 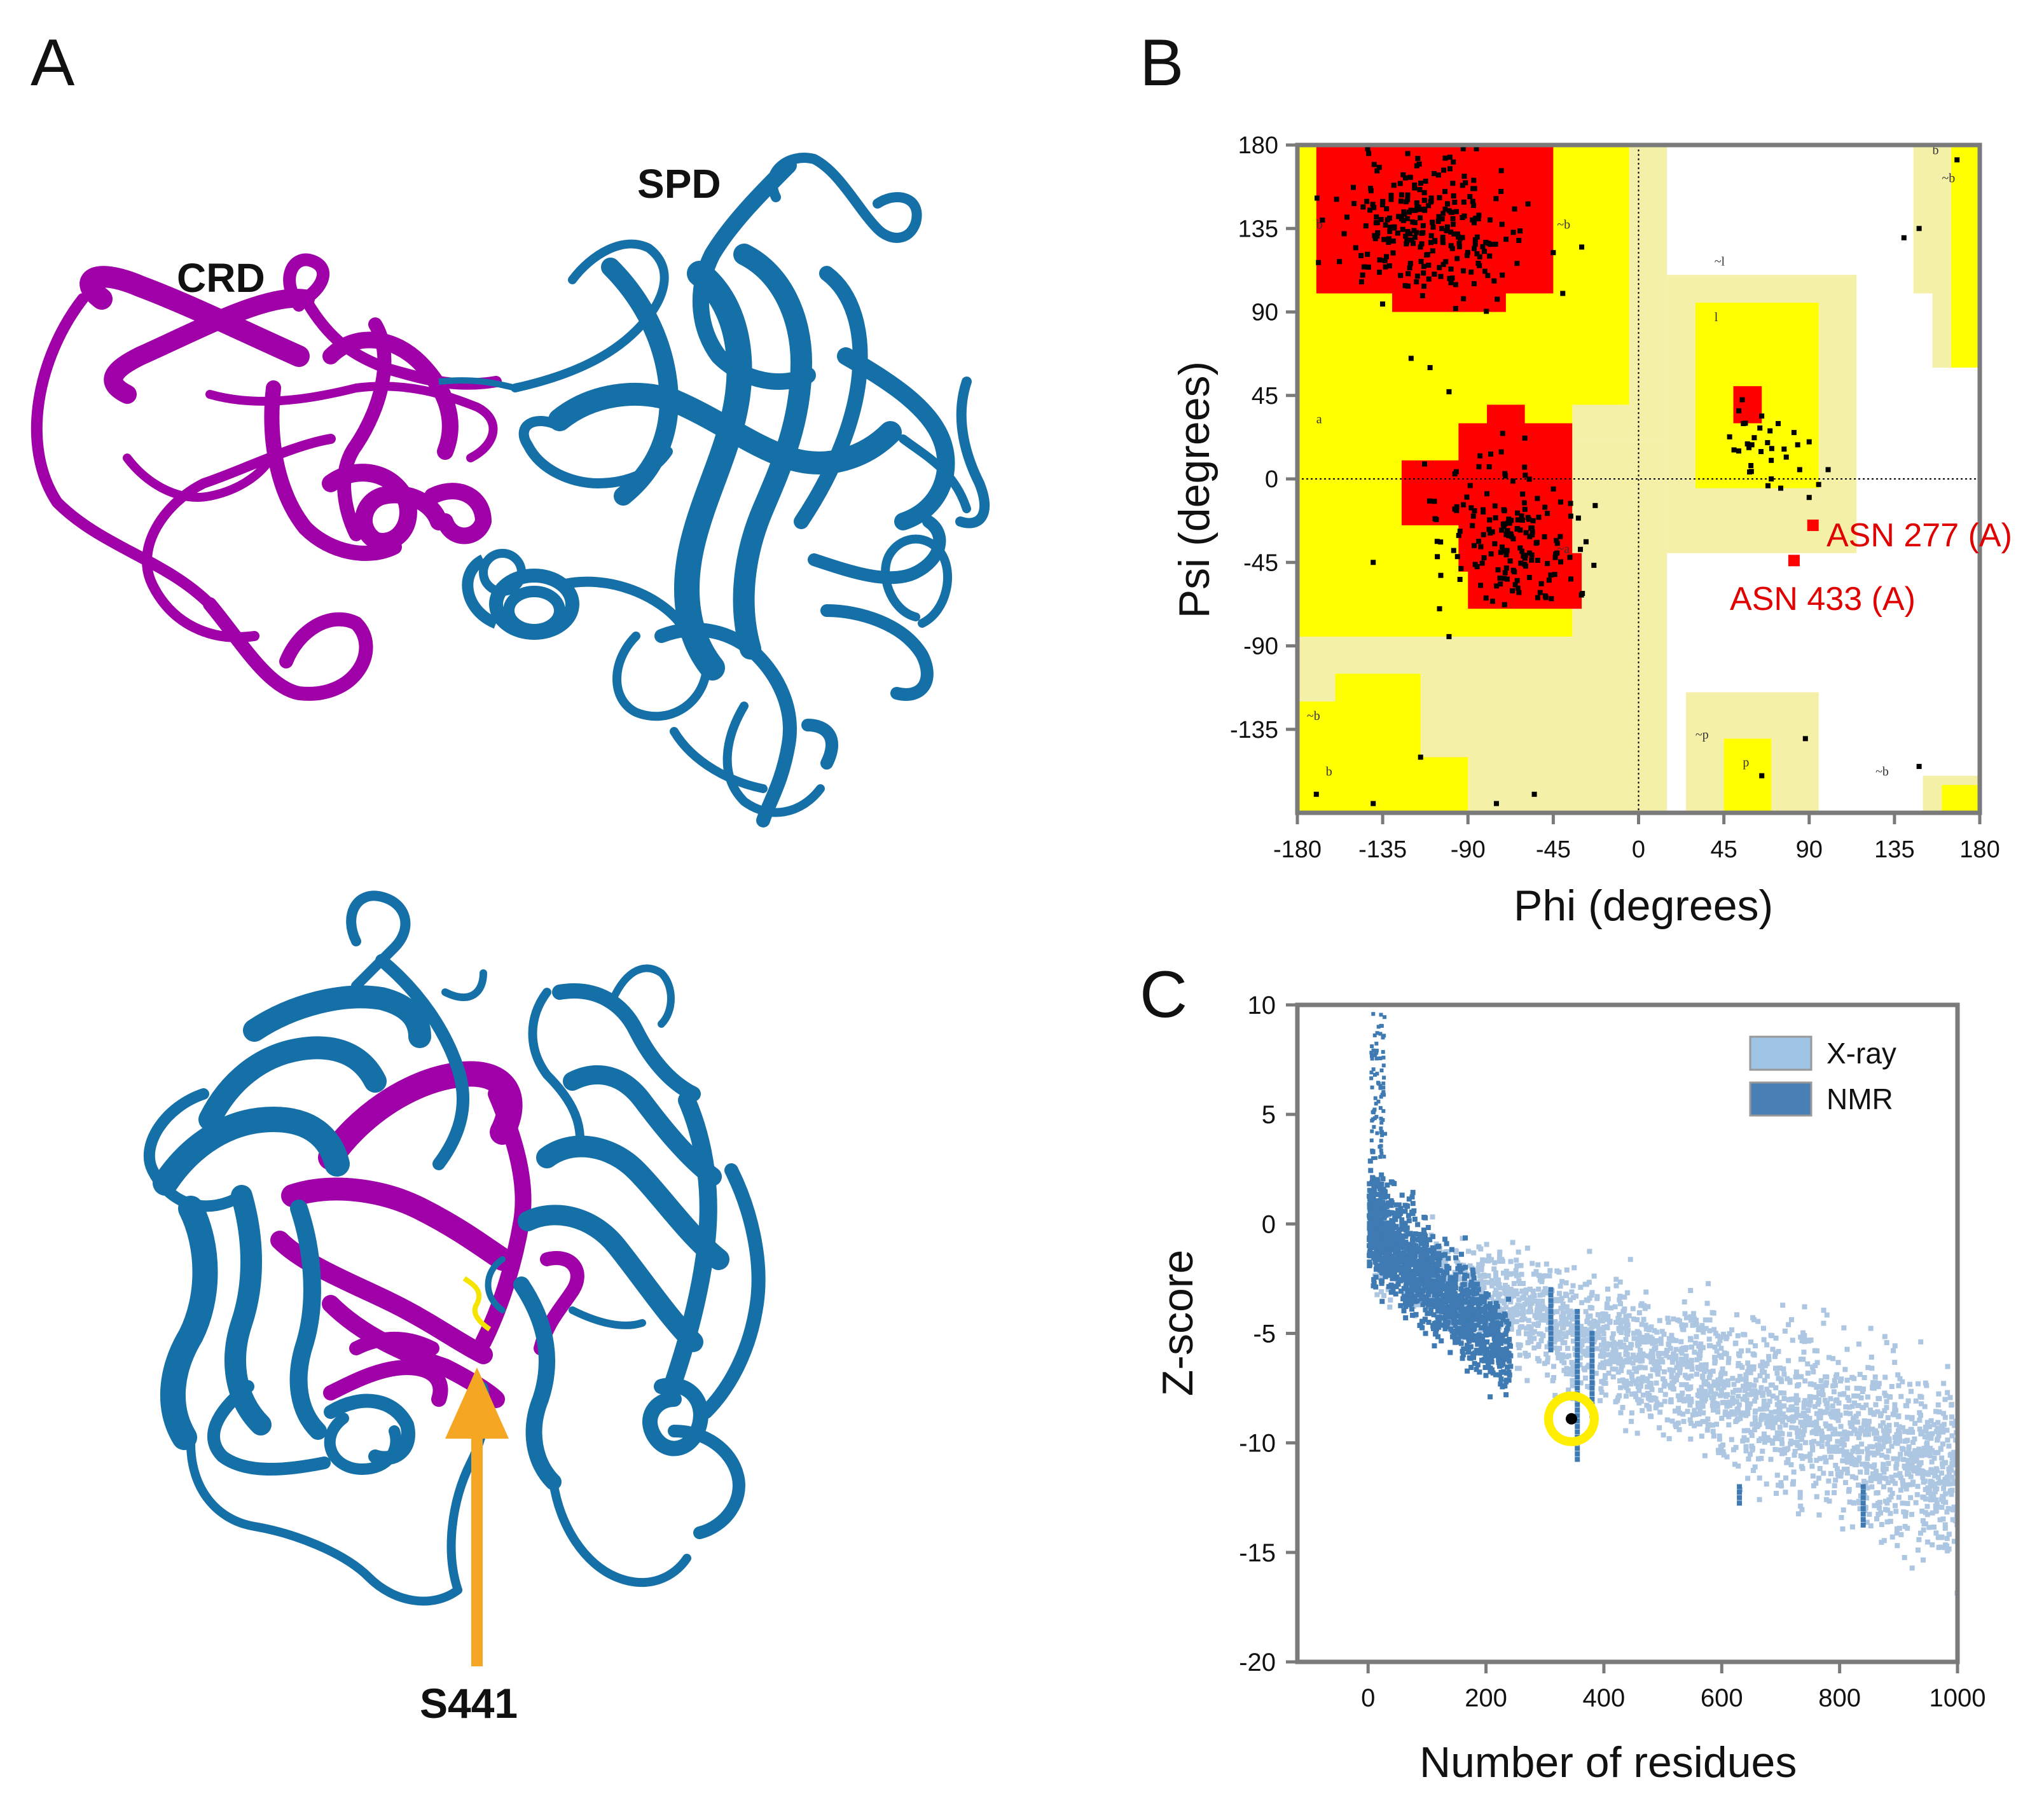 What do you see at coordinates (1720, 262) in the screenshot?
I see `region-label: ~l` at bounding box center [1720, 262].